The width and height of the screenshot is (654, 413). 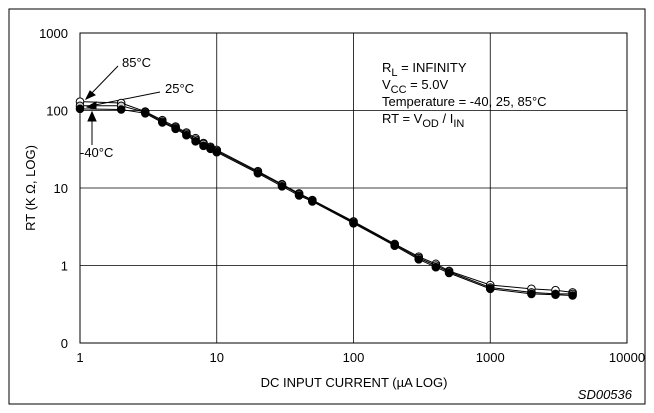 What do you see at coordinates (61, 188) in the screenshot?
I see `y-tick-label: 10` at bounding box center [61, 188].